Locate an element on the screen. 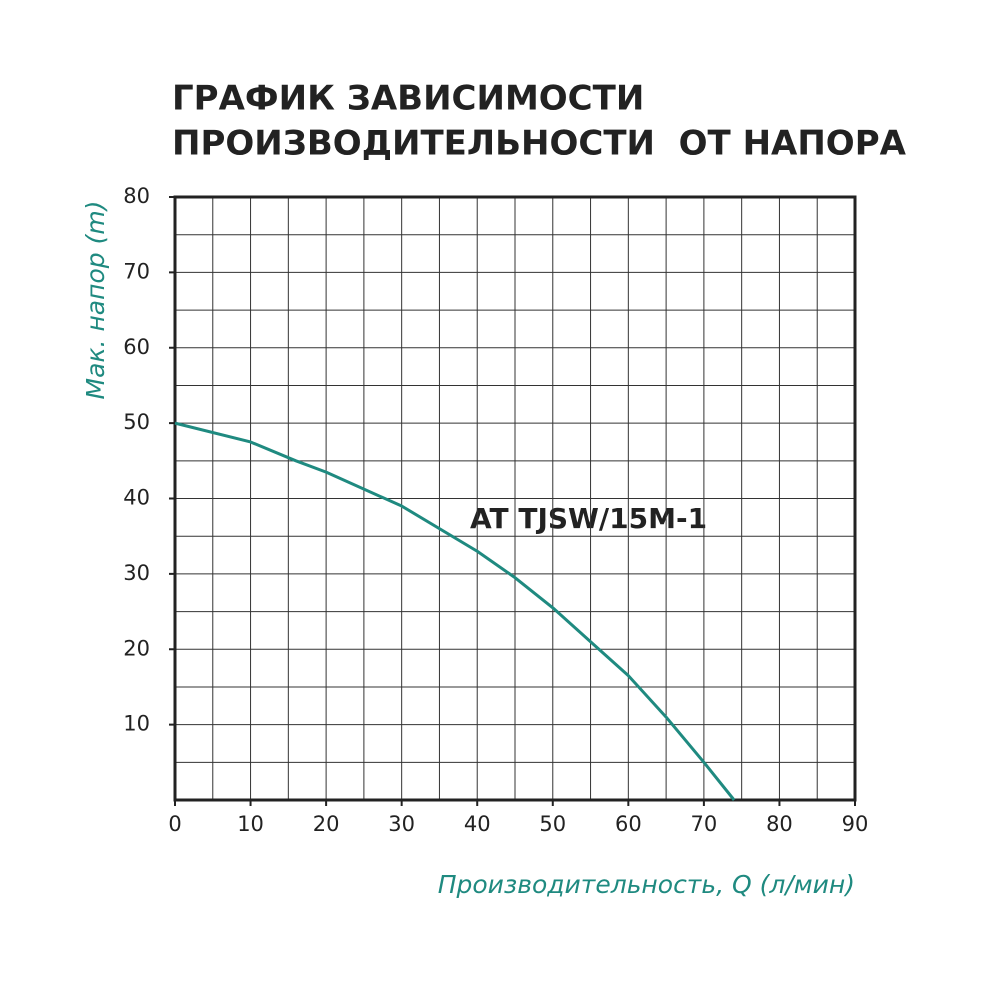  chart-title: ПРОИЗВОДИТЕЛЬНОСТИ ОТ НАПОРА is located at coordinates (539, 144).